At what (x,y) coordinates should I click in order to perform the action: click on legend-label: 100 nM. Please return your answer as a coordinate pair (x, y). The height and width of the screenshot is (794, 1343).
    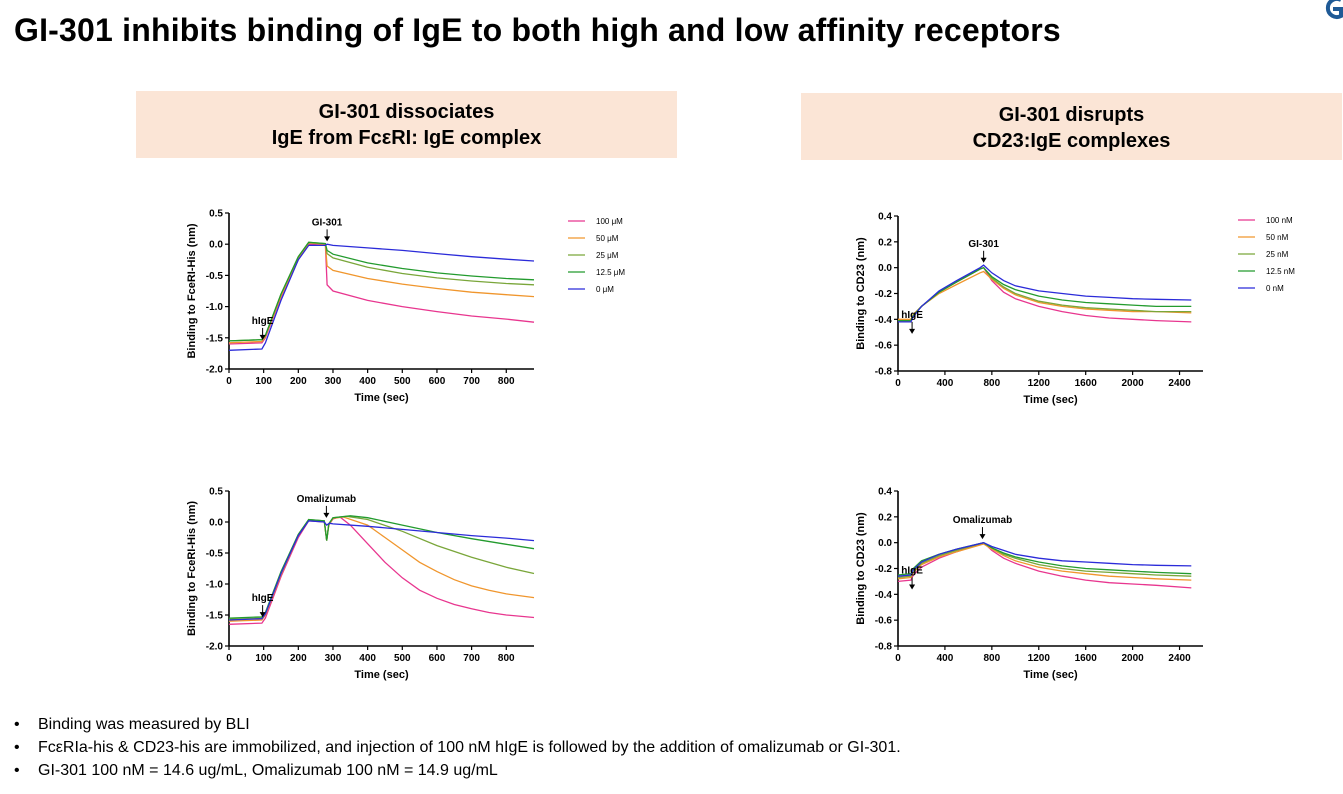
    Looking at the image, I should click on (1279, 220).